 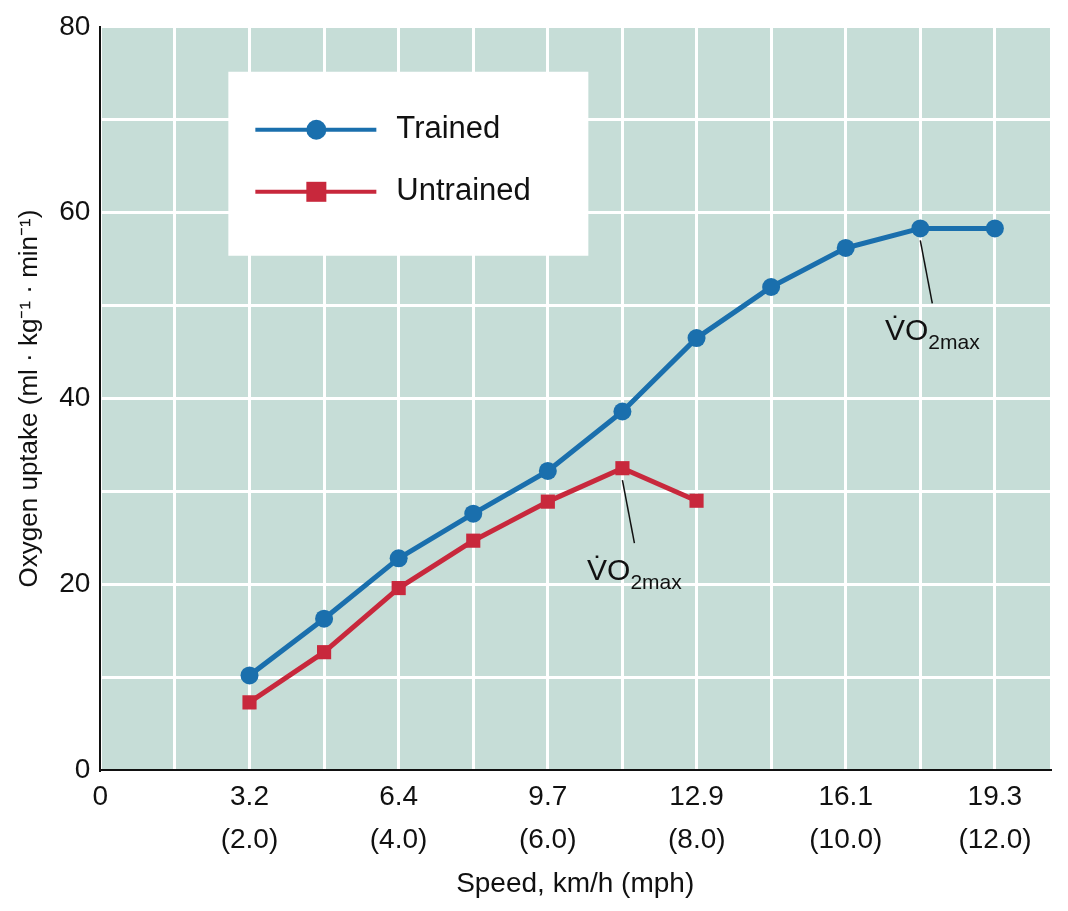 I want to click on y-tick-label: 20, so click(x=75, y=583).